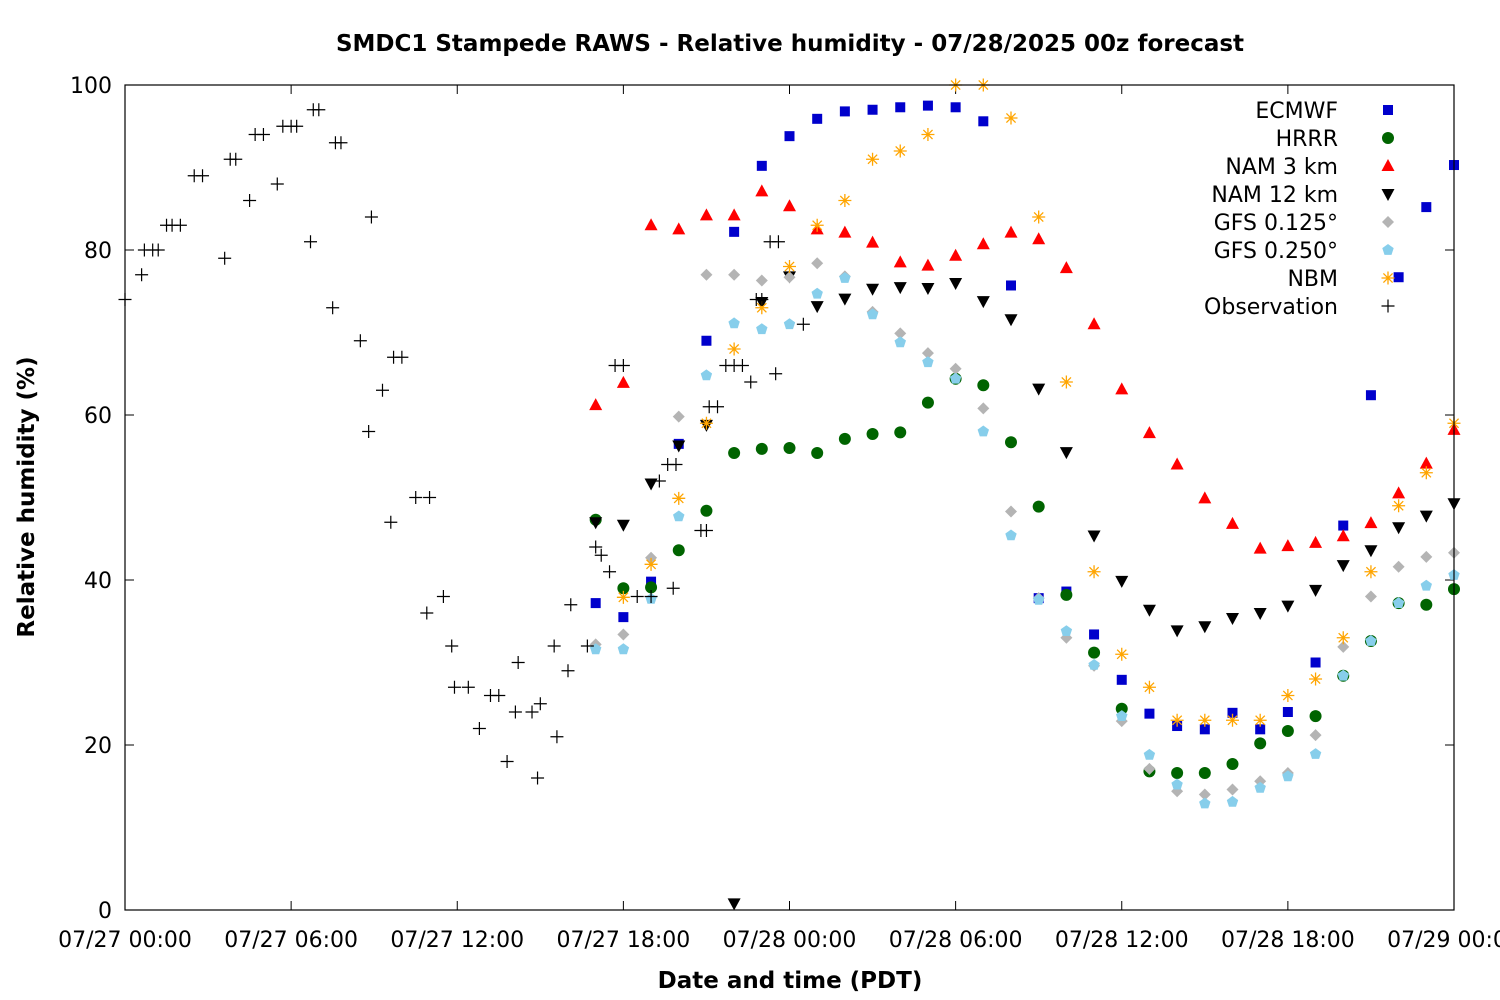 The image size is (1500, 1000). What do you see at coordinates (1271, 307) in the screenshot?
I see `legend-label: Observation` at bounding box center [1271, 307].